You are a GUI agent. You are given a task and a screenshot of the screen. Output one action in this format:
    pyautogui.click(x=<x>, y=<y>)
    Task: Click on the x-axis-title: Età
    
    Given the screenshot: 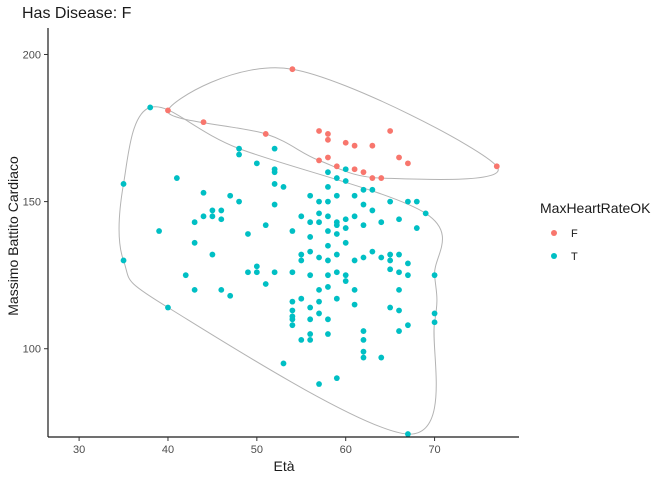 What is the action you would take?
    pyautogui.click(x=283, y=466)
    